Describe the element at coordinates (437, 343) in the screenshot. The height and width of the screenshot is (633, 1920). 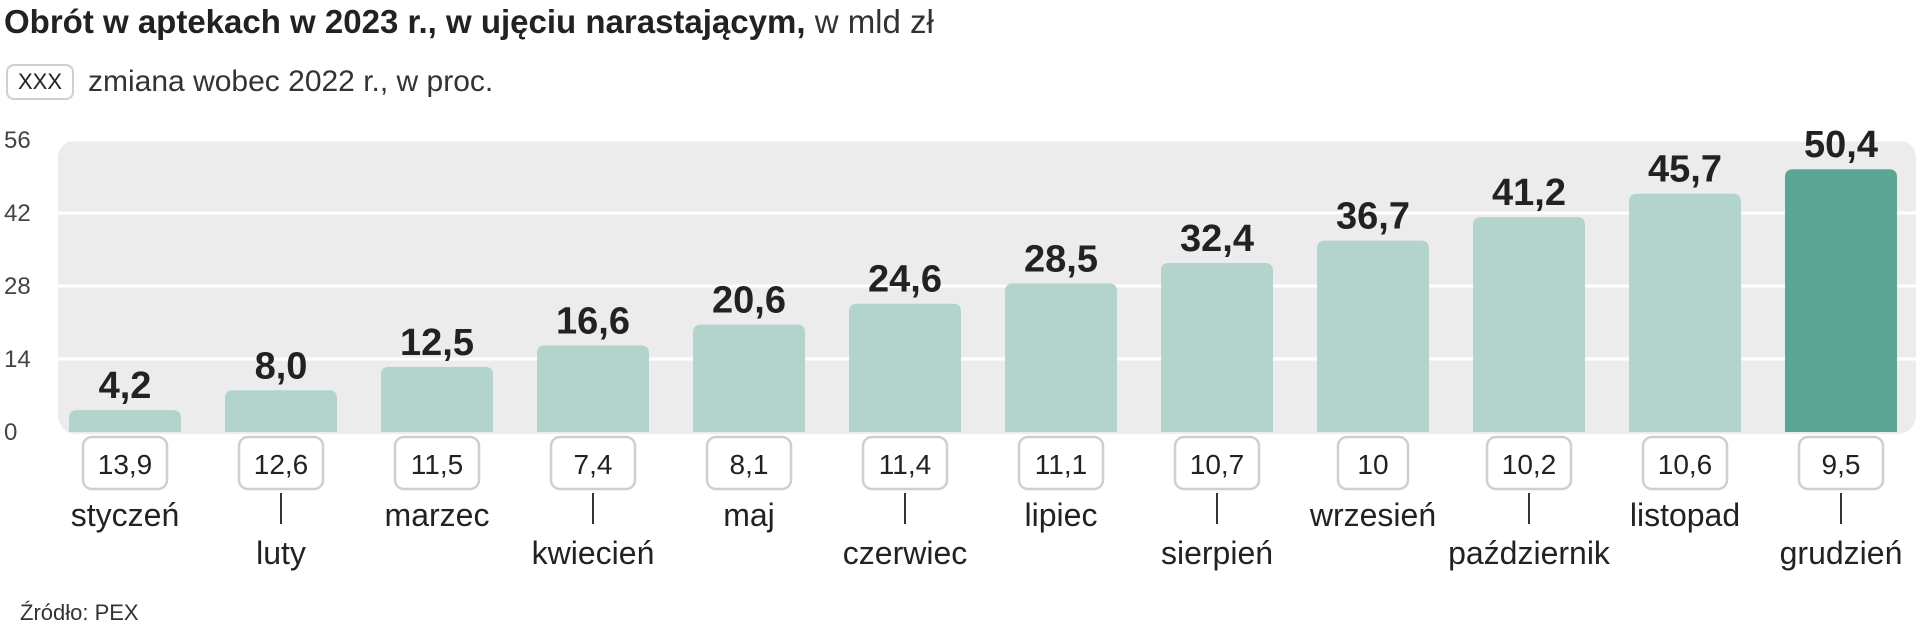
I see `bar-value-label: 12,5` at that location.